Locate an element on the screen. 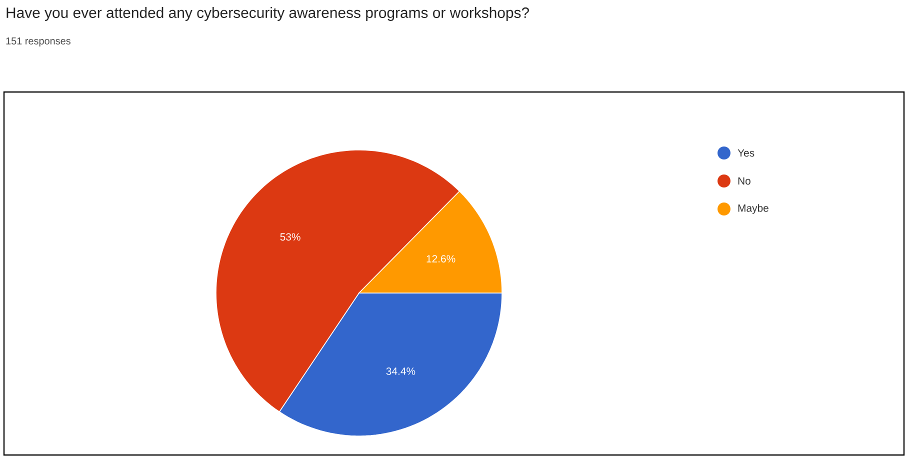 The width and height of the screenshot is (908, 457). legend-label: No is located at coordinates (744, 181).